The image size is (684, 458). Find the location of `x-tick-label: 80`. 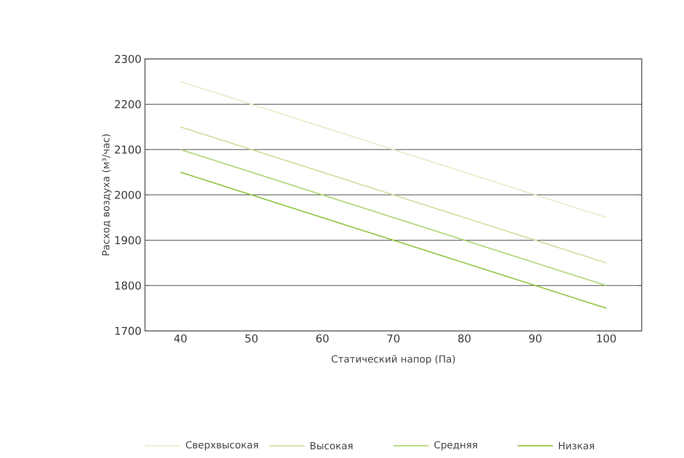

x-tick-label: 80 is located at coordinates (464, 338).